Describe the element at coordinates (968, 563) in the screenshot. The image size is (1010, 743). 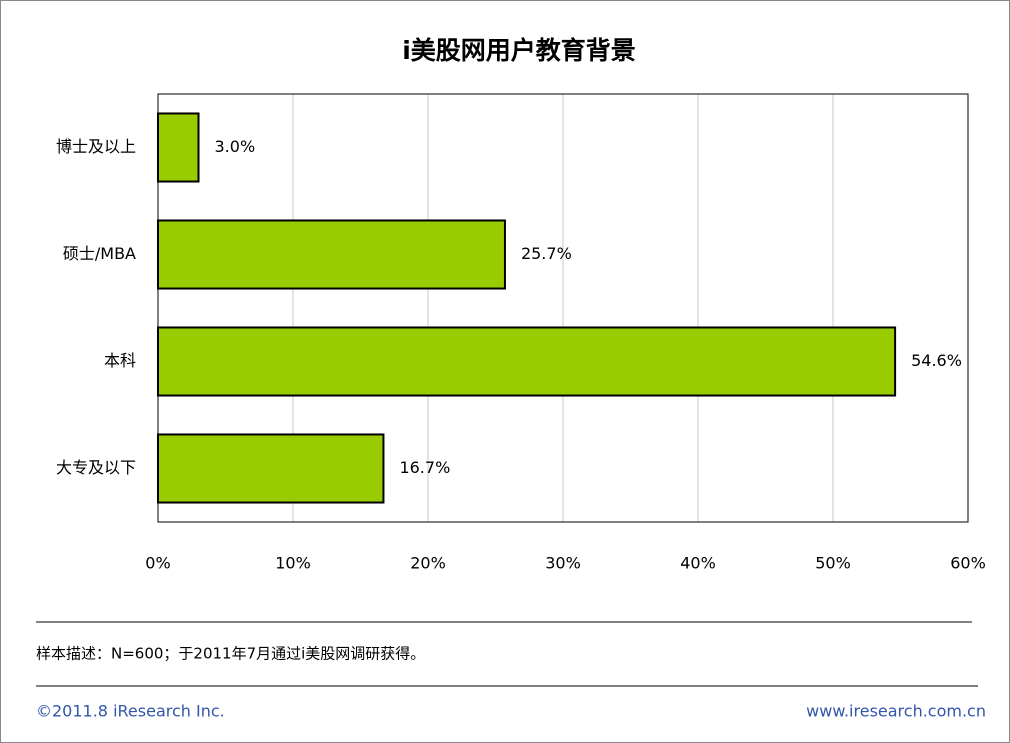
I see `x-tick-label: 60%` at that location.